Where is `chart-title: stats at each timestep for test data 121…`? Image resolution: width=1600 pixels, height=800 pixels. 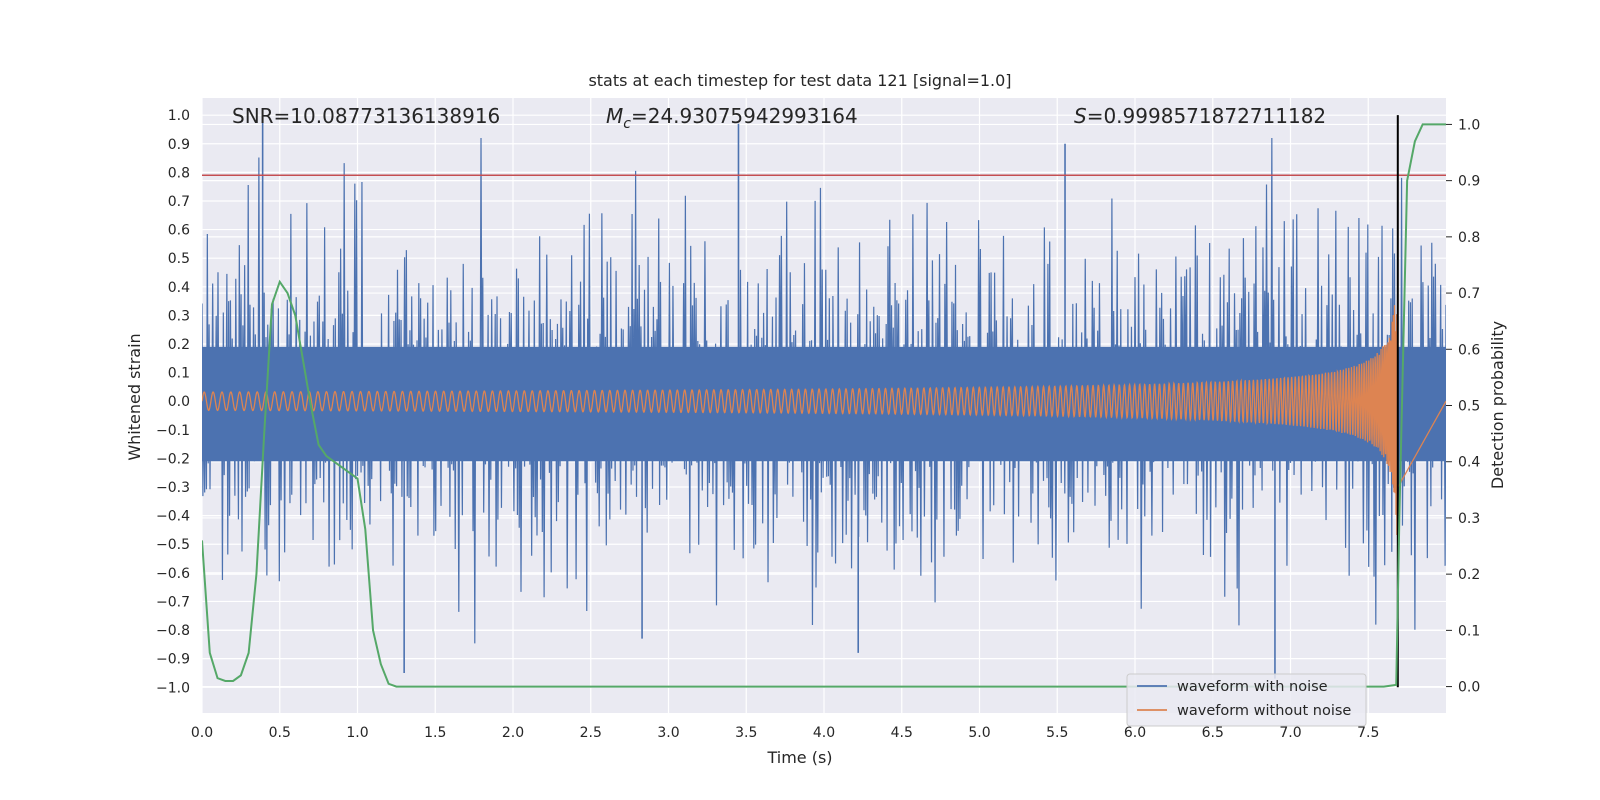 chart-title: stats at each timestep for test data 121… is located at coordinates (799, 80).